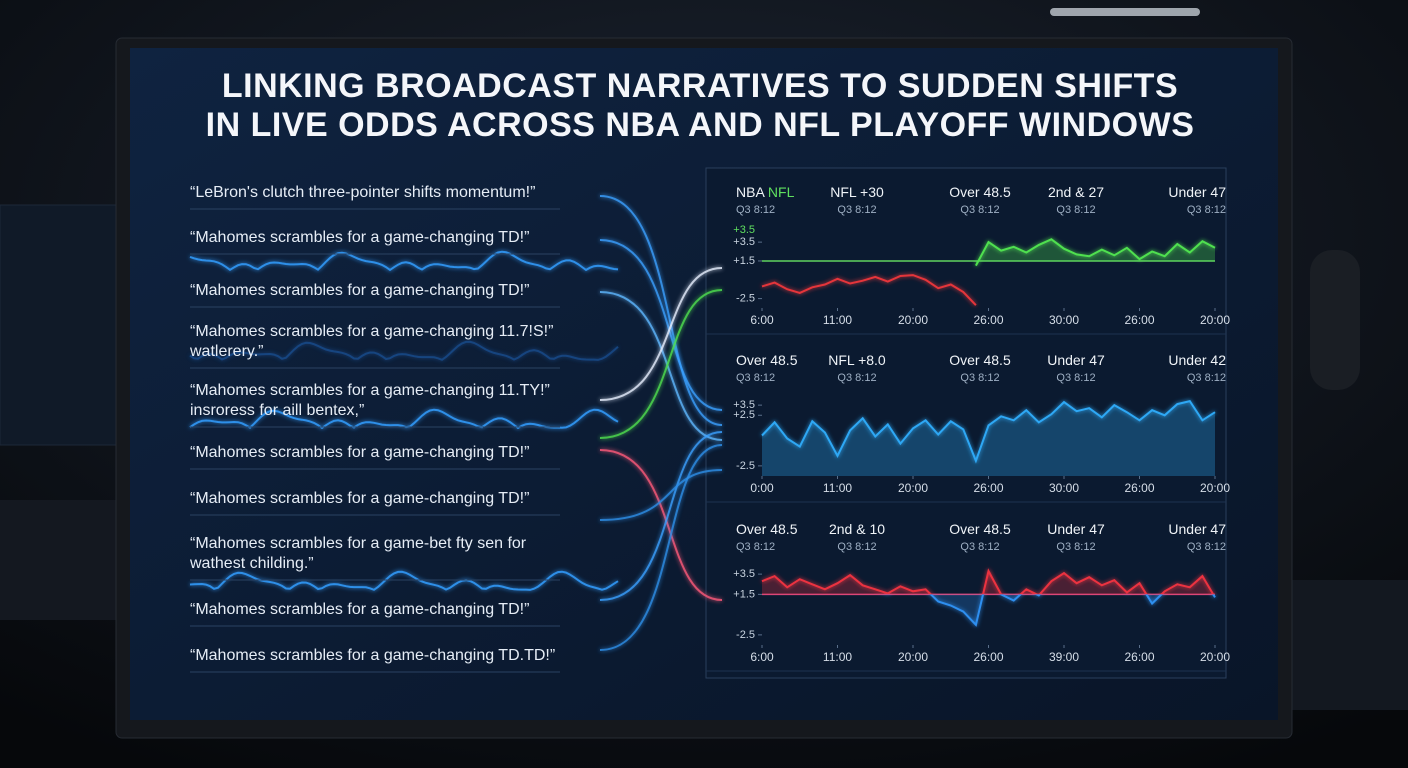 The height and width of the screenshot is (768, 1408). I want to click on y-tick-label: +1.5, so click(744, 594).